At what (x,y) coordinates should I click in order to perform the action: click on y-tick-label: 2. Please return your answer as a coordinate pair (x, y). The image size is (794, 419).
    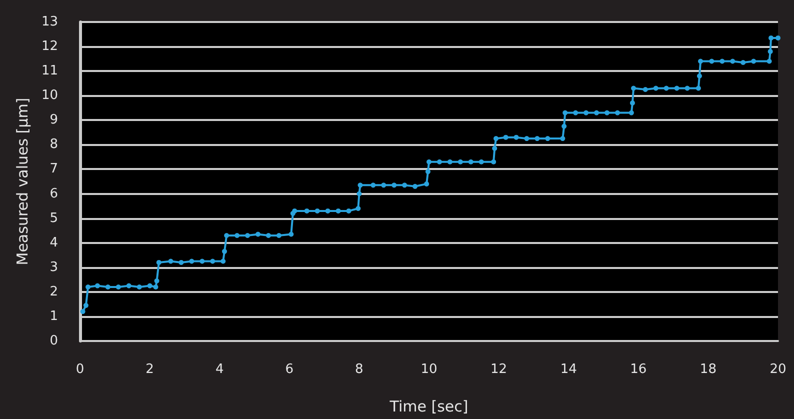
    Looking at the image, I should click on (54, 292).